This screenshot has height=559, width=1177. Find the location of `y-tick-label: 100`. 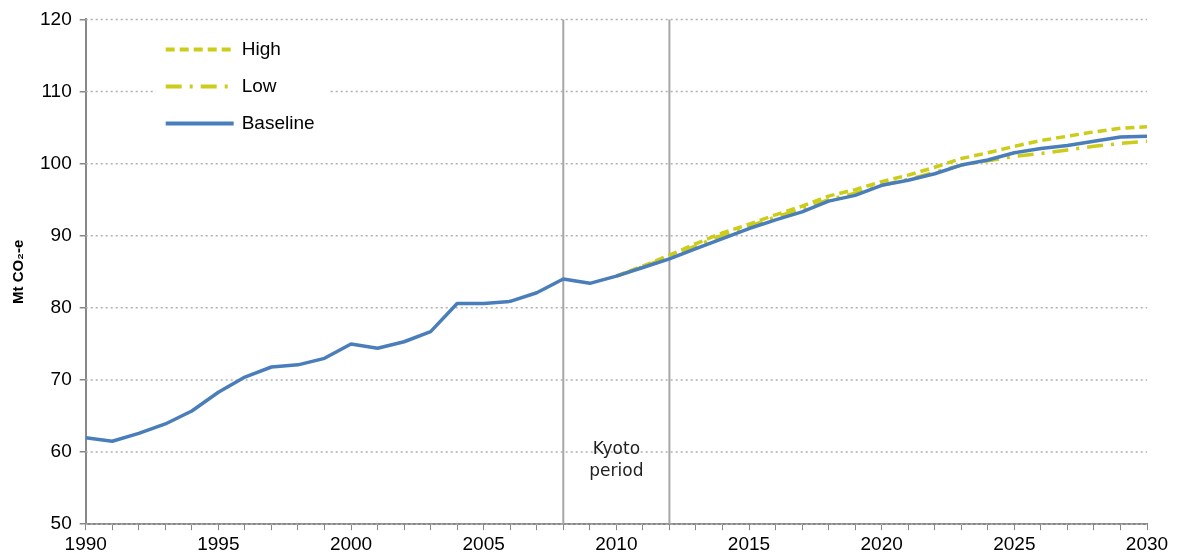

y-tick-label: 100 is located at coordinates (56, 162).